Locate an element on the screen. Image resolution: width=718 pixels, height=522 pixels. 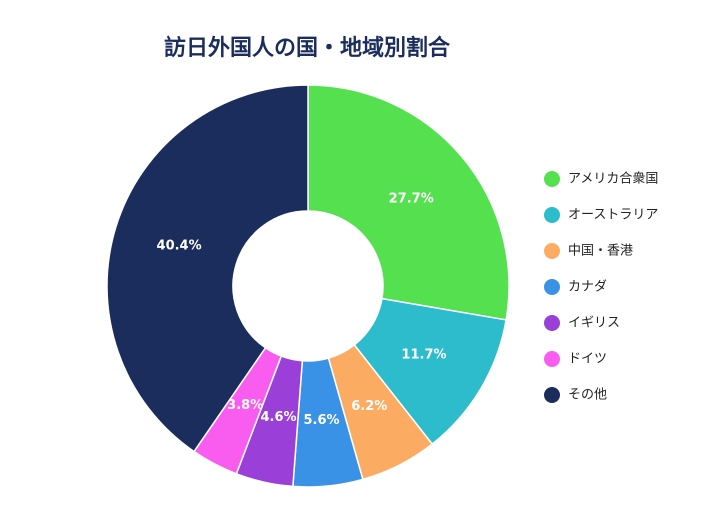
legend-label: イギリス is located at coordinates (594, 323).